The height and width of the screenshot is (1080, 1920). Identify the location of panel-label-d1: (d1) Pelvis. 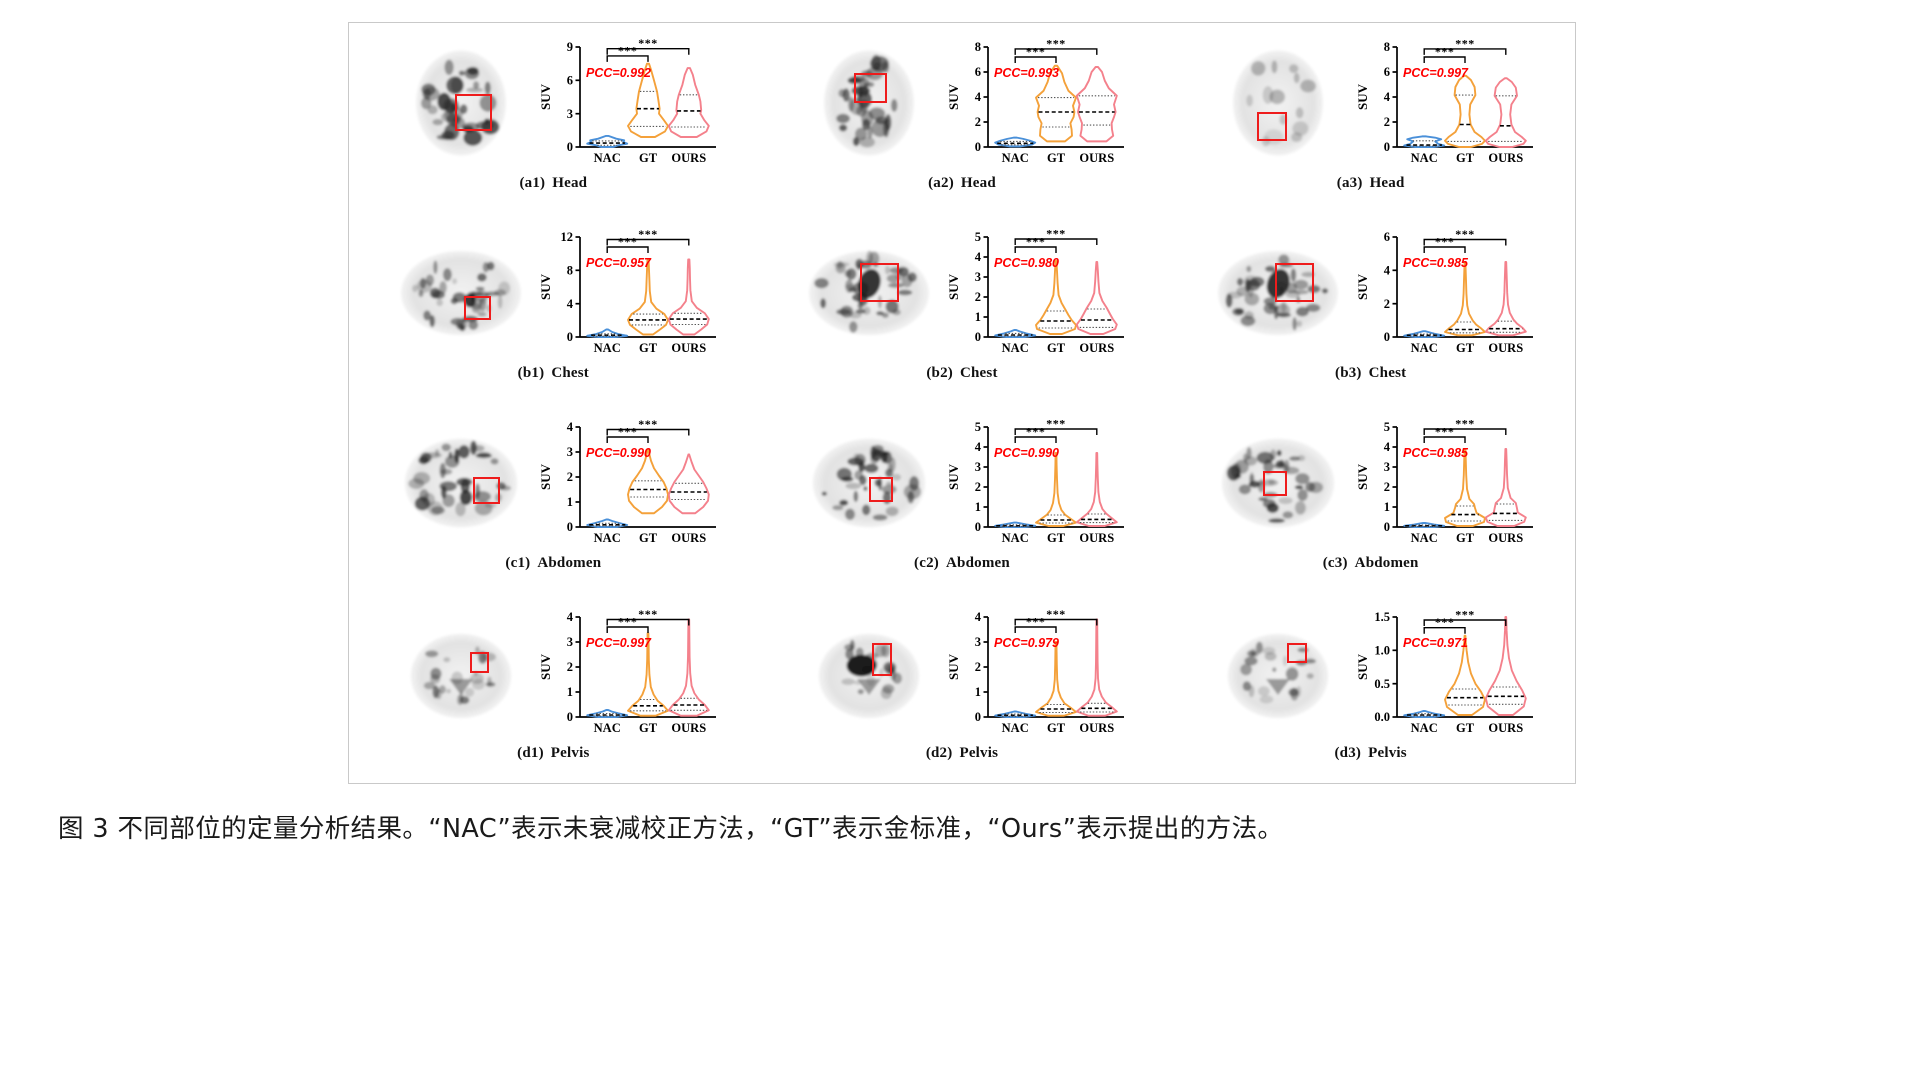
(553, 753).